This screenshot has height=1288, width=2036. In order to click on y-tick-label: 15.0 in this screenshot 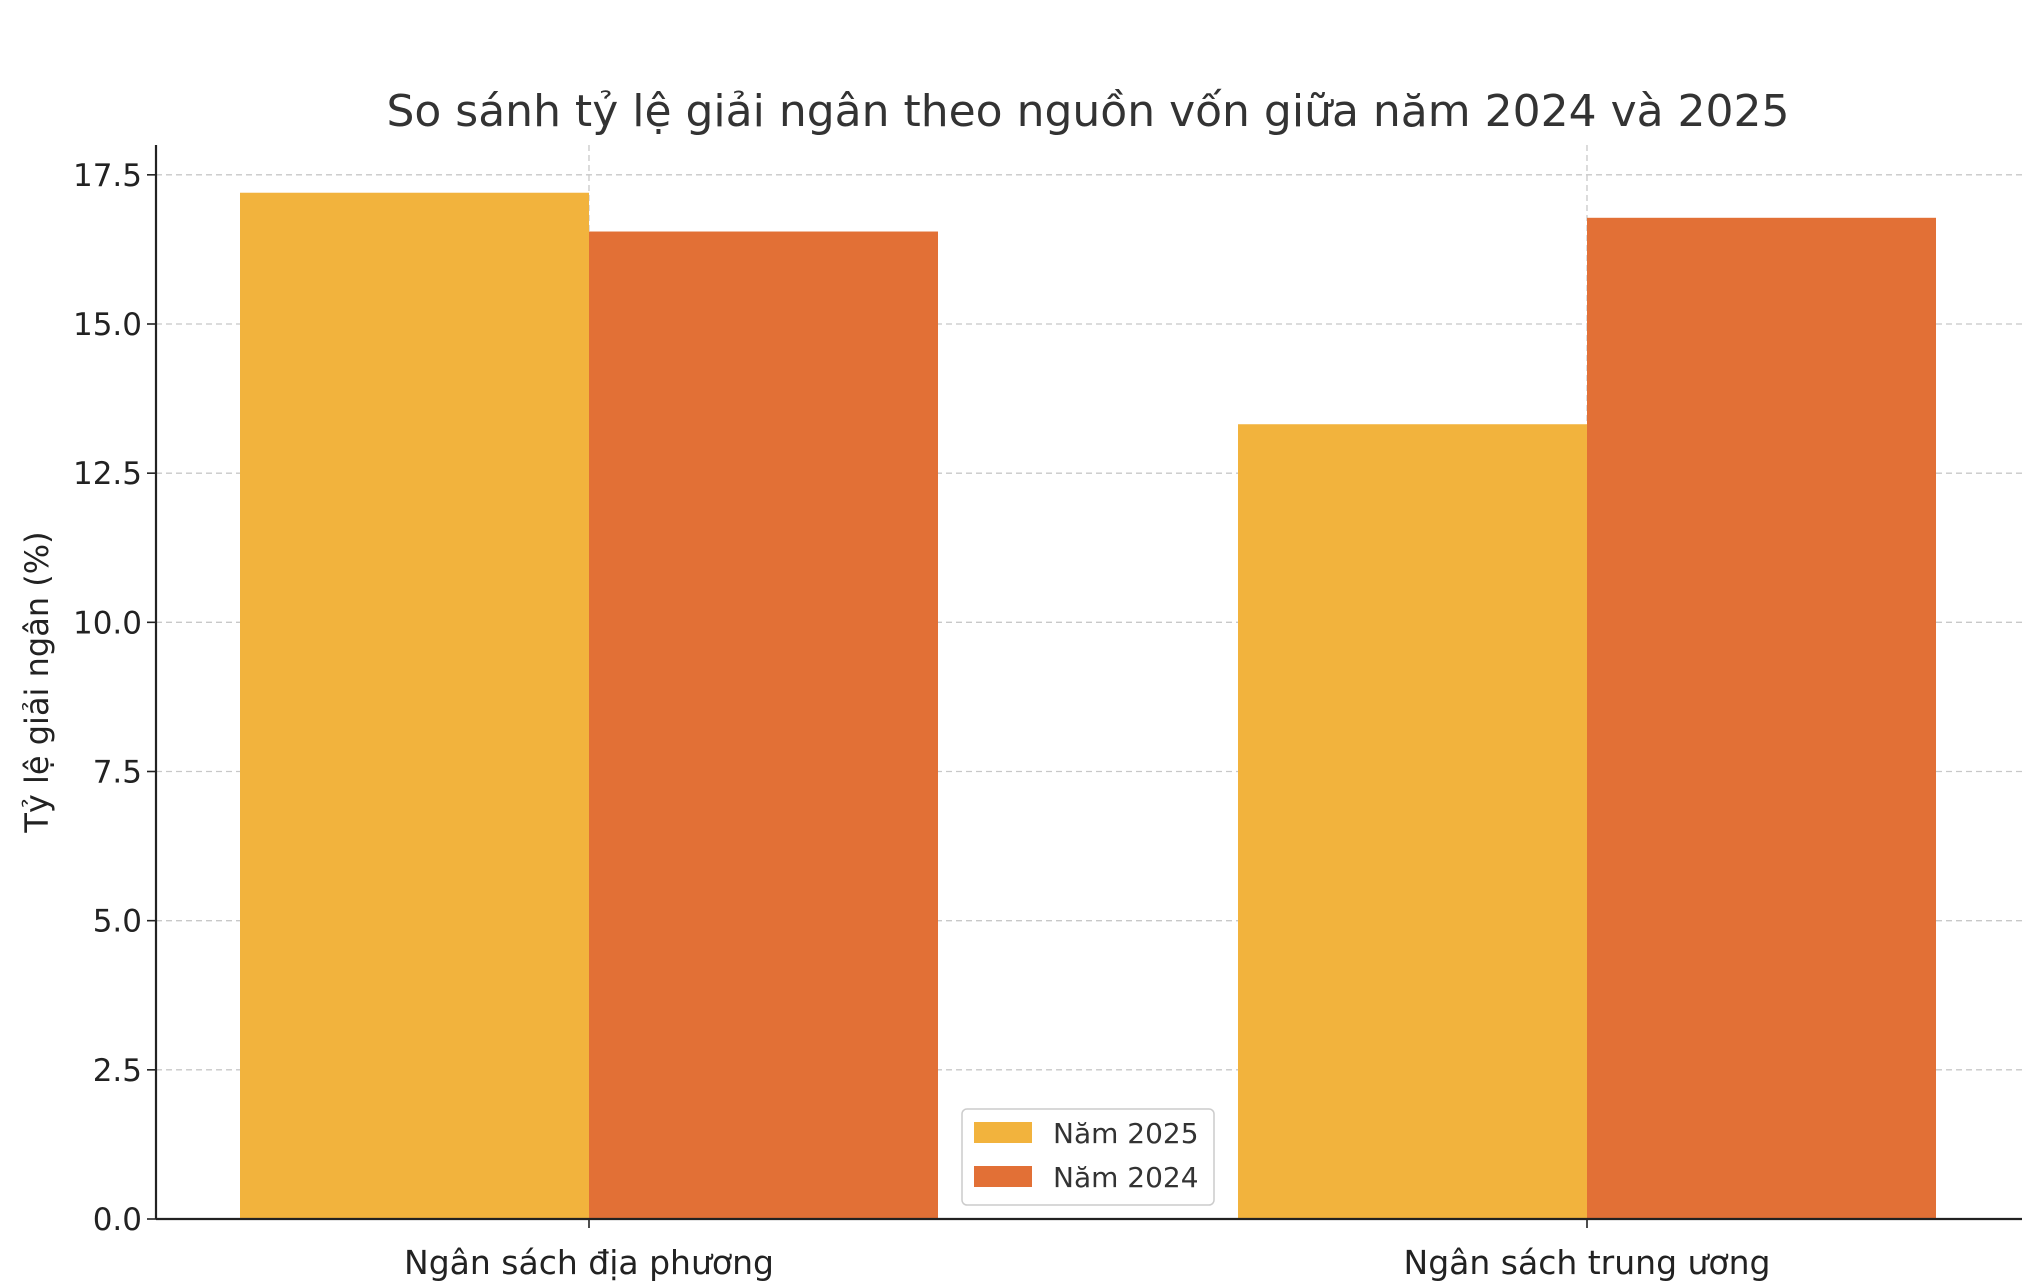, I will do `click(107, 325)`.